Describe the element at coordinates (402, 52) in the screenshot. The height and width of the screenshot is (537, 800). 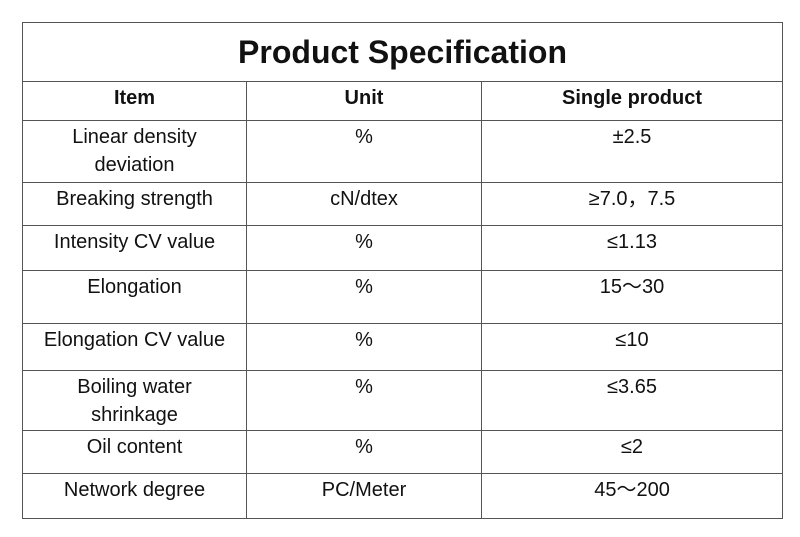
I see `table-title: Product Specification` at that location.